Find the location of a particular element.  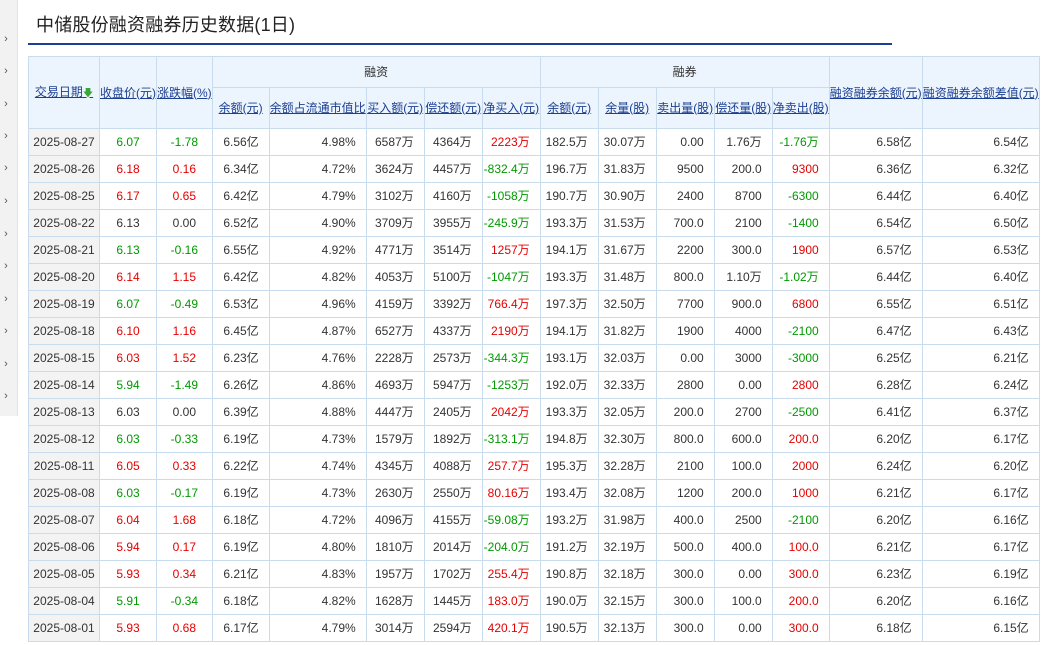

cell-diff: 6.32亿 is located at coordinates (980, 169).